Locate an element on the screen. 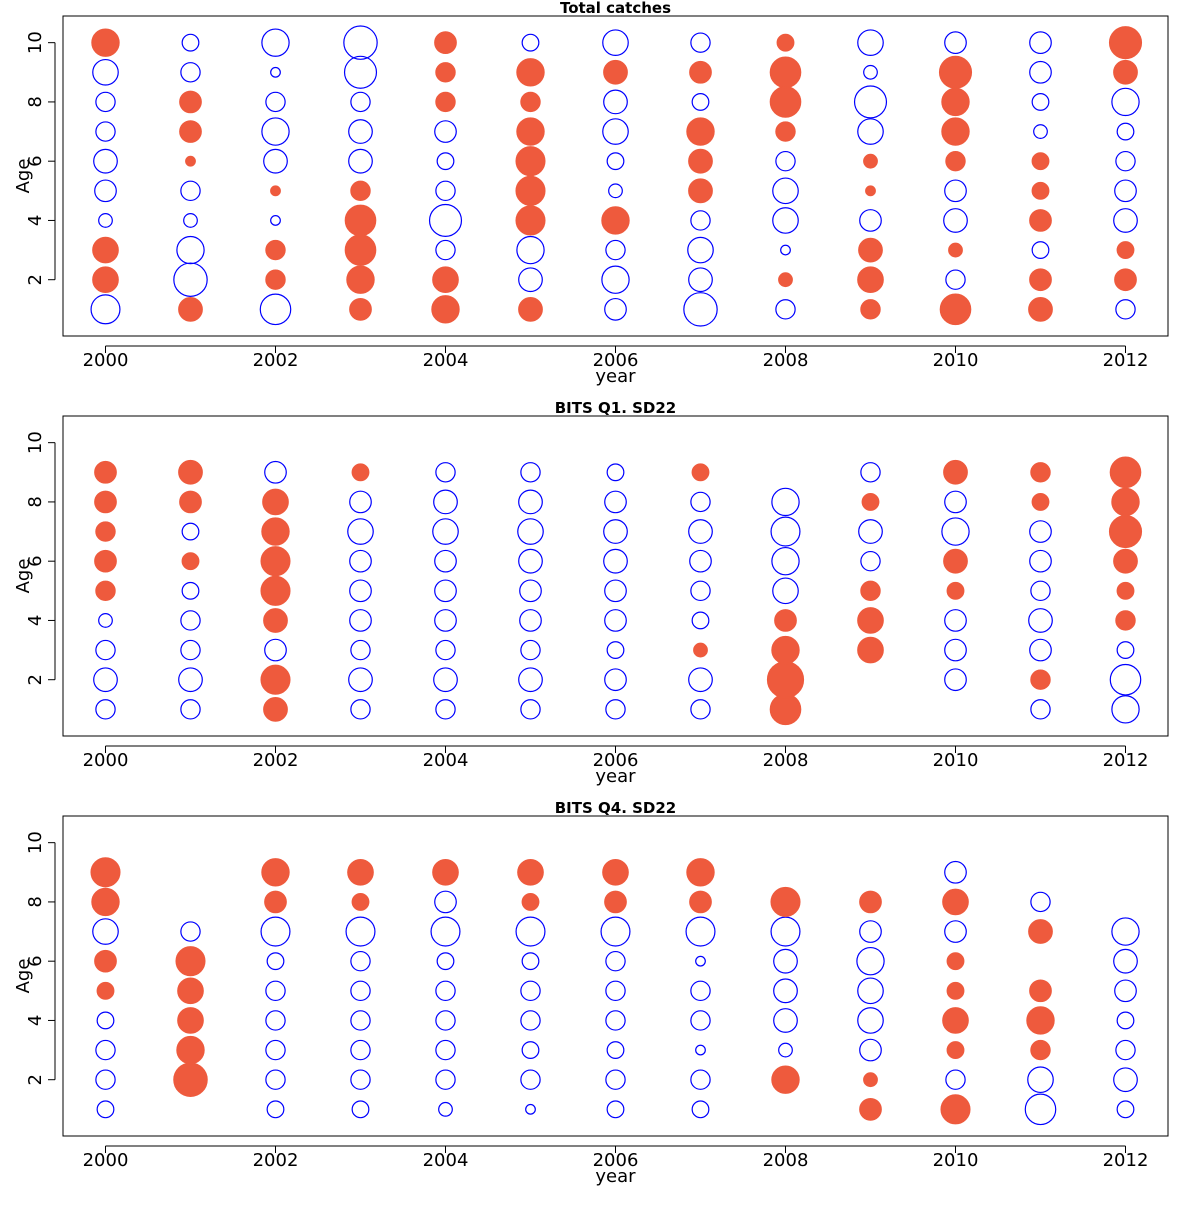 The width and height of the screenshot is (1200, 1205). y-tick-label: 2 is located at coordinates (35, 679).